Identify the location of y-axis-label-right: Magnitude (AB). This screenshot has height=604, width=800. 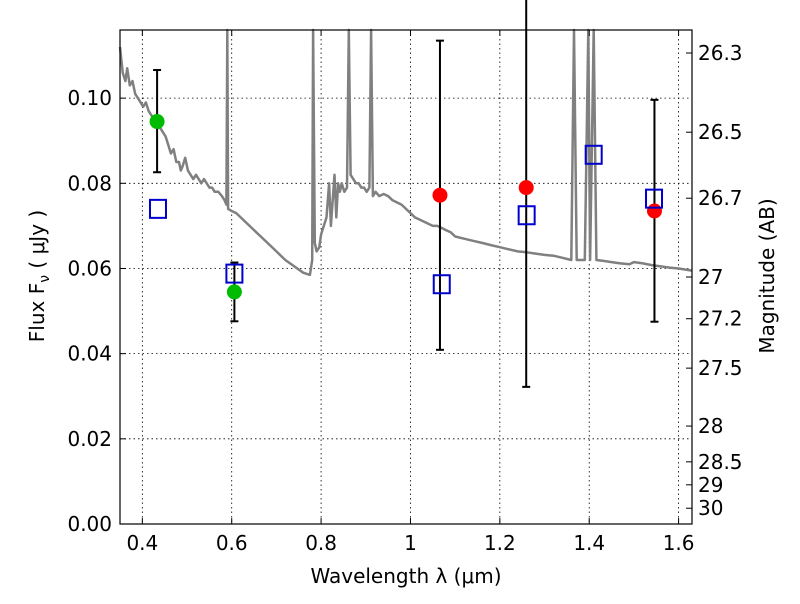
(767, 275).